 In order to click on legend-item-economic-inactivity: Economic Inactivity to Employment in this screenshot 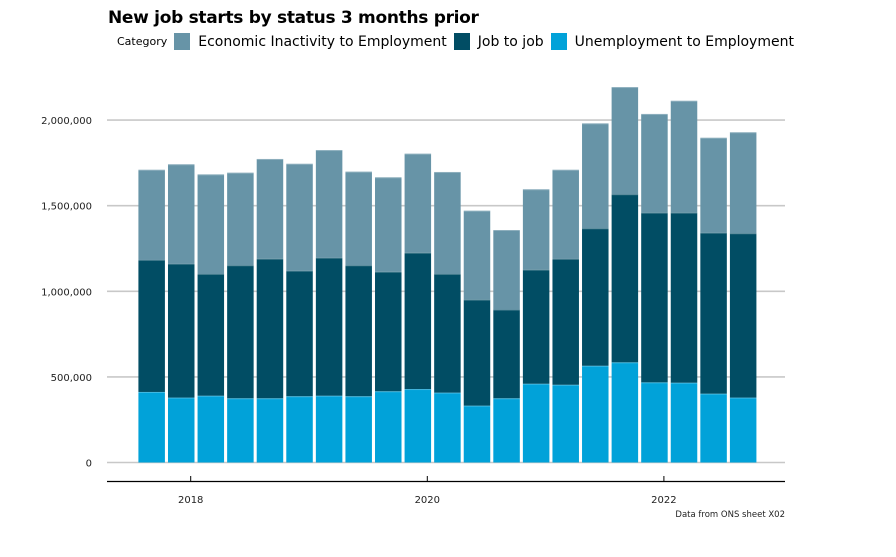, I will do `click(310, 41)`.